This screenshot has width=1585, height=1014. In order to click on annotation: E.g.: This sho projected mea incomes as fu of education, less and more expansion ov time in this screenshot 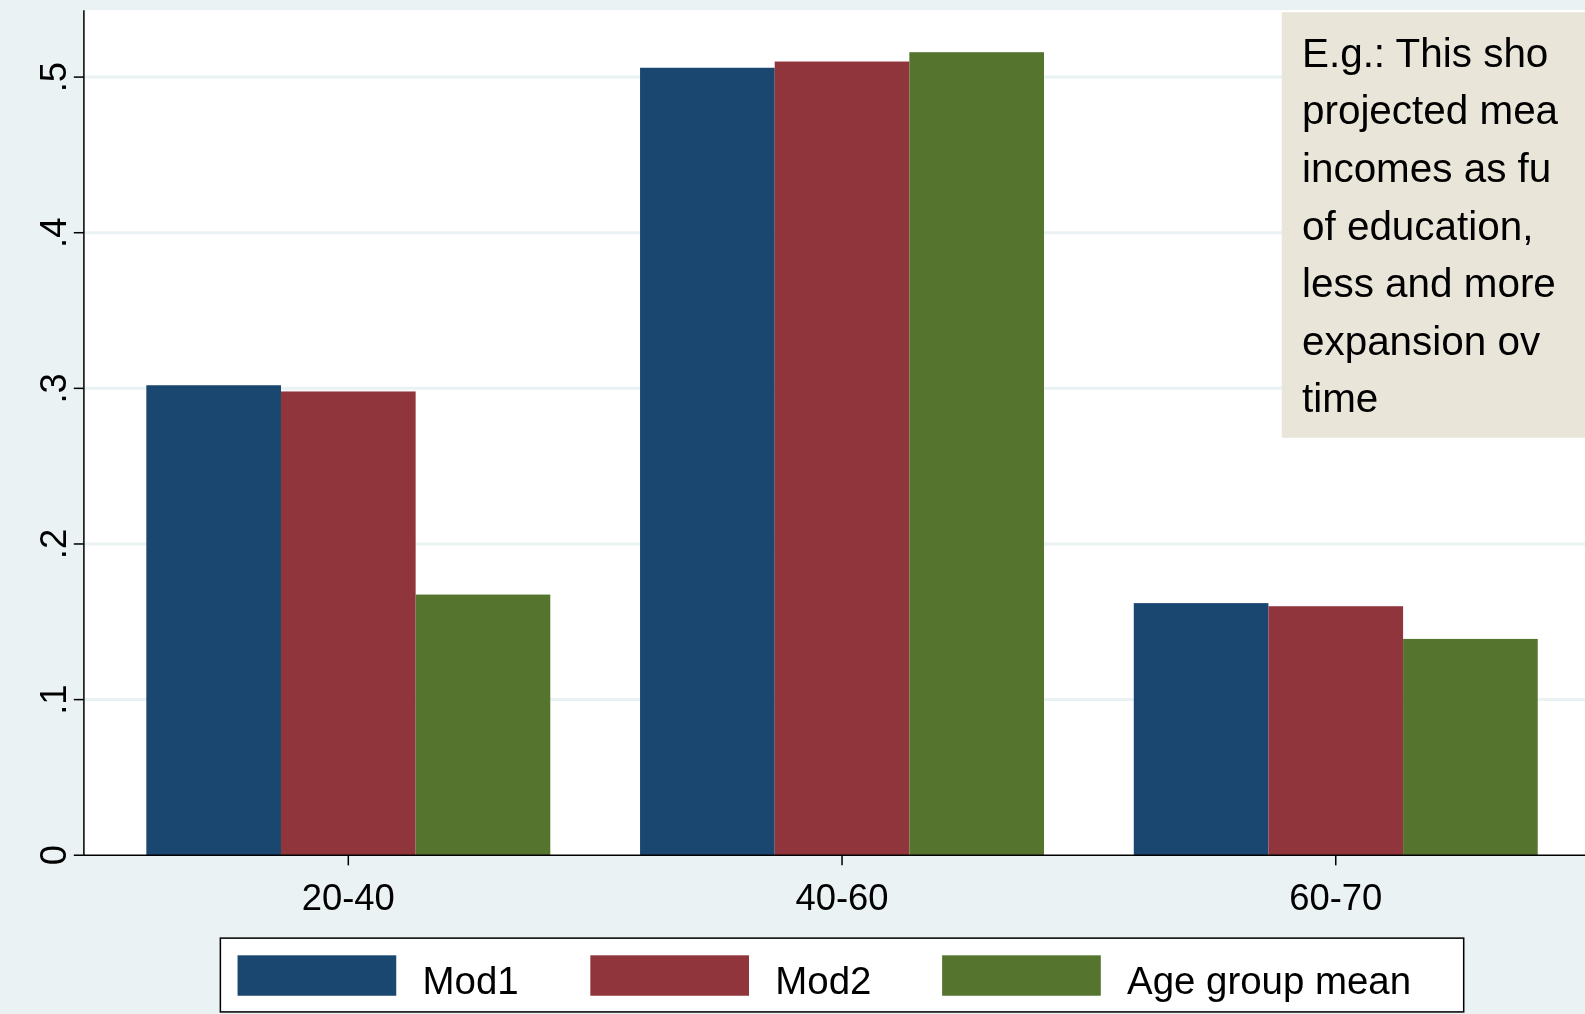, I will do `click(1430, 225)`.